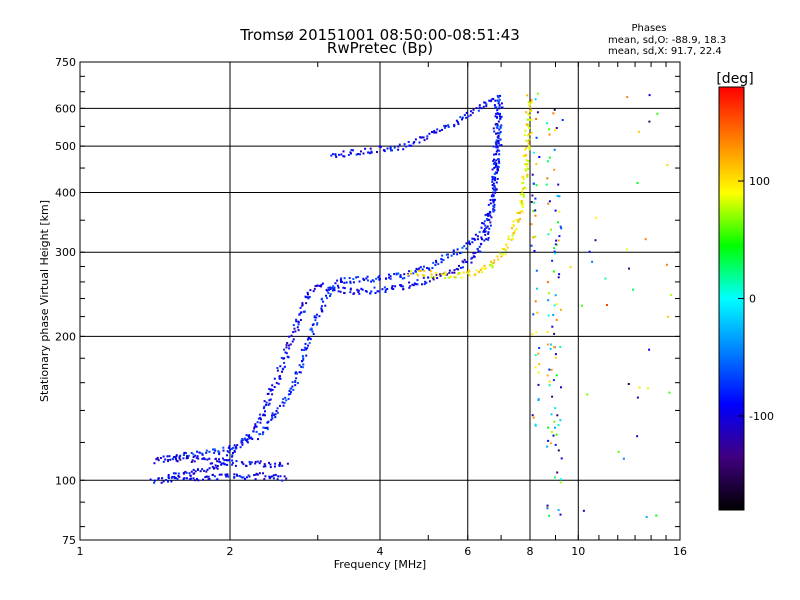 The width and height of the screenshot is (800, 600). I want to click on x-tick-label: 2, so click(230, 551).